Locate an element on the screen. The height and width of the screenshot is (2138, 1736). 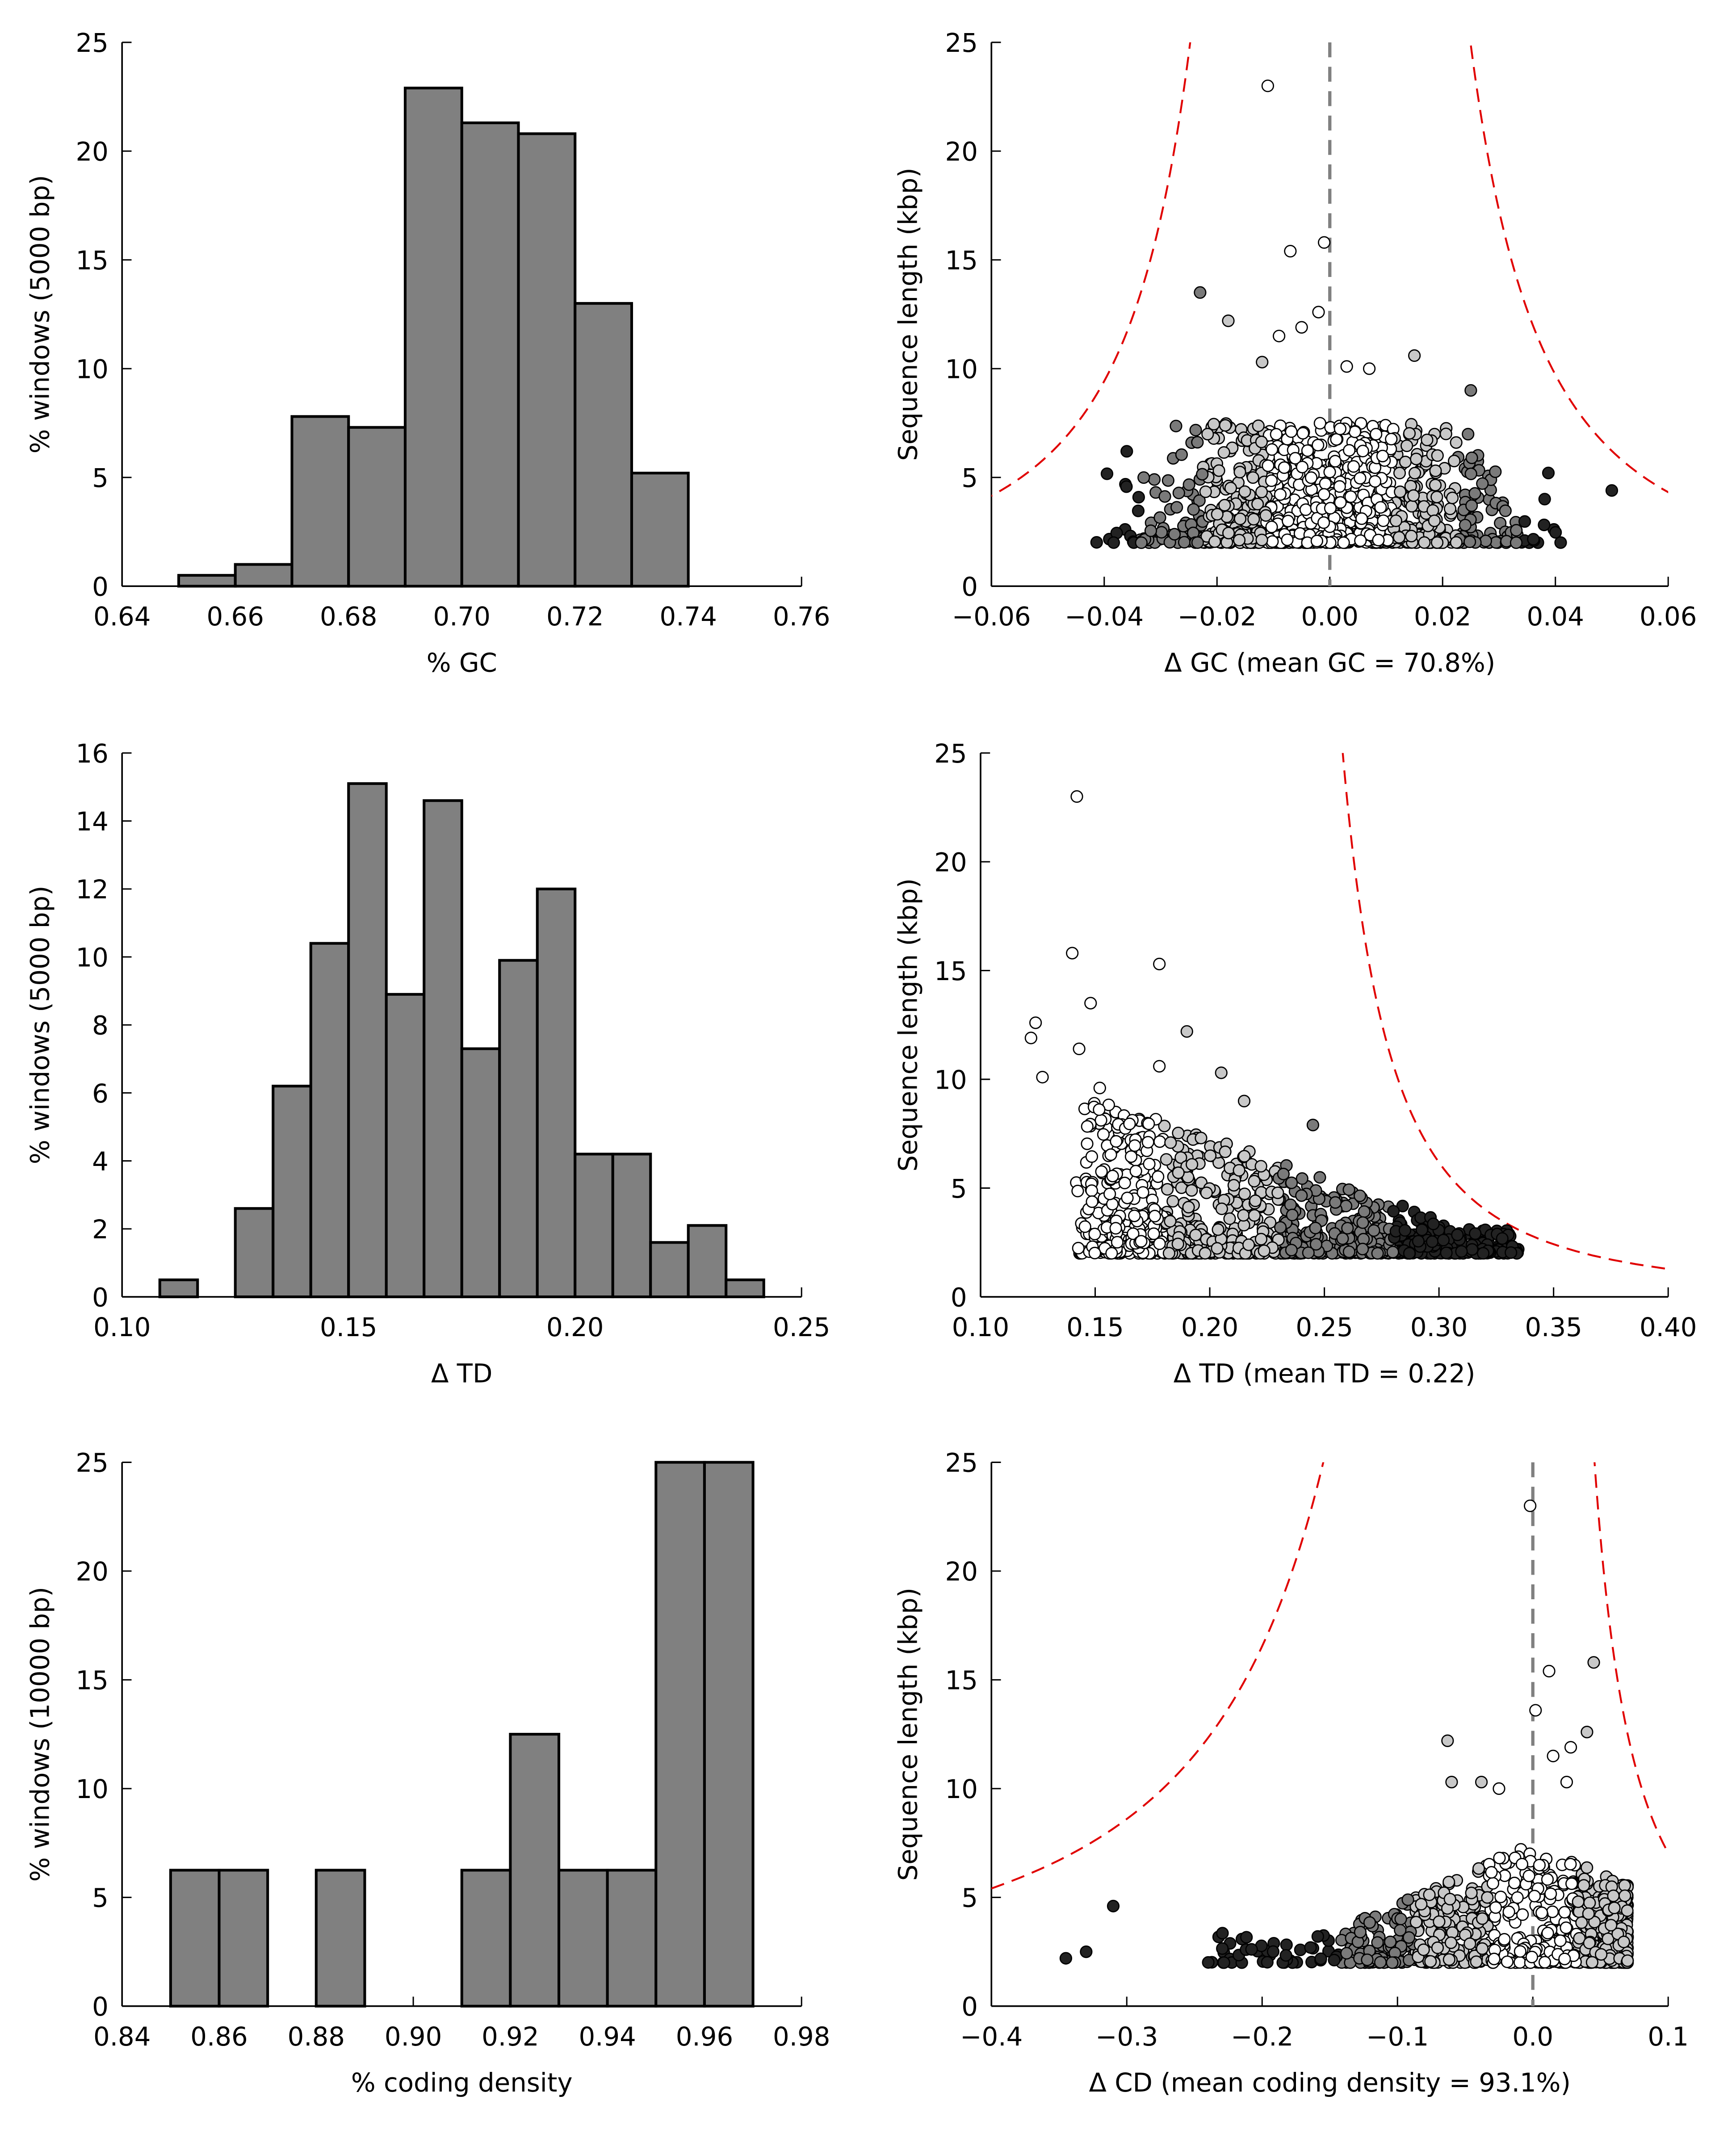
y-tick-label: 25 is located at coordinates (91, 43).